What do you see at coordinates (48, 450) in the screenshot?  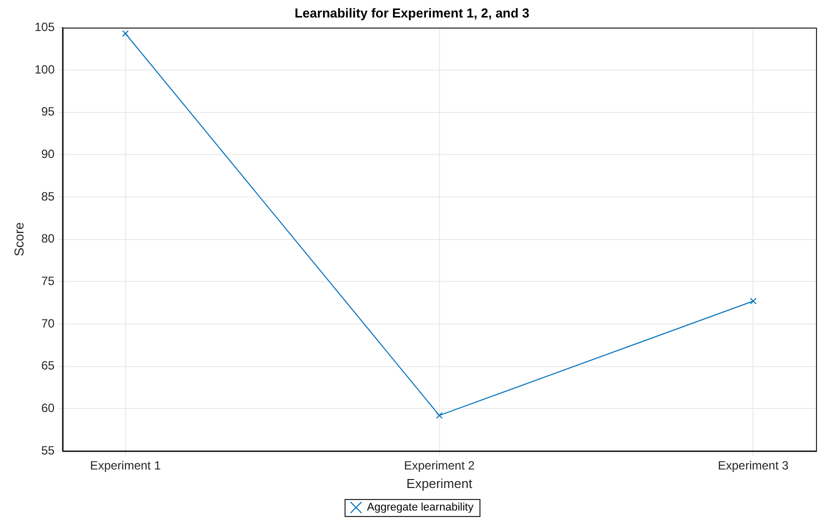 I see `y-tick-label: 55` at bounding box center [48, 450].